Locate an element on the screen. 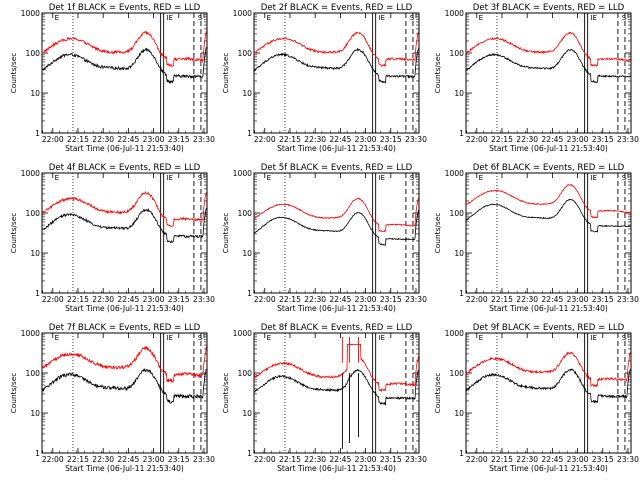 The width and height of the screenshot is (640, 480). panel-title: Det 7f BLACK = Events, RED = LLD is located at coordinates (125, 328).